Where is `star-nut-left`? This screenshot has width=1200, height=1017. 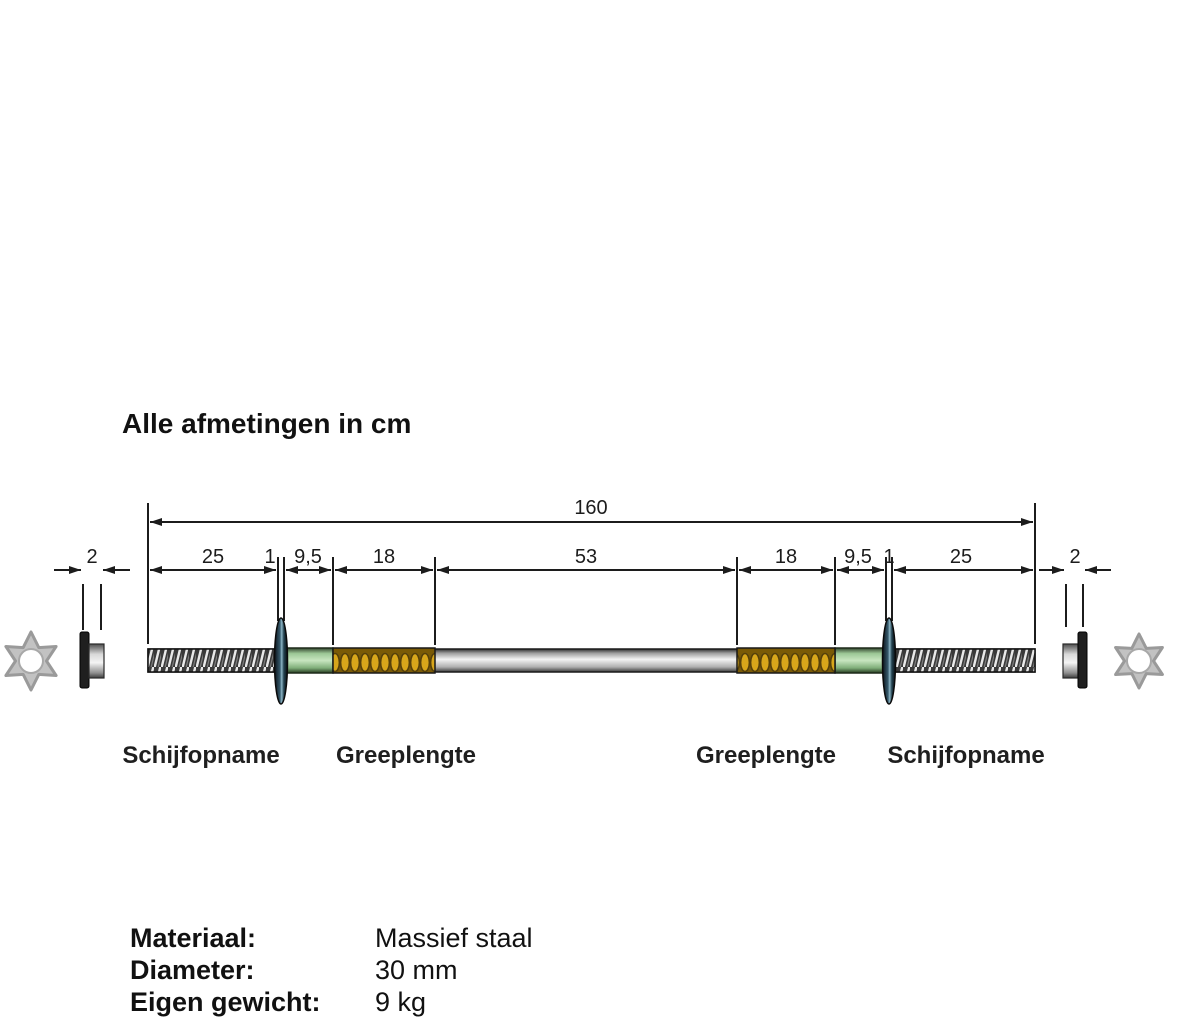 star-nut-left is located at coordinates (31, 661).